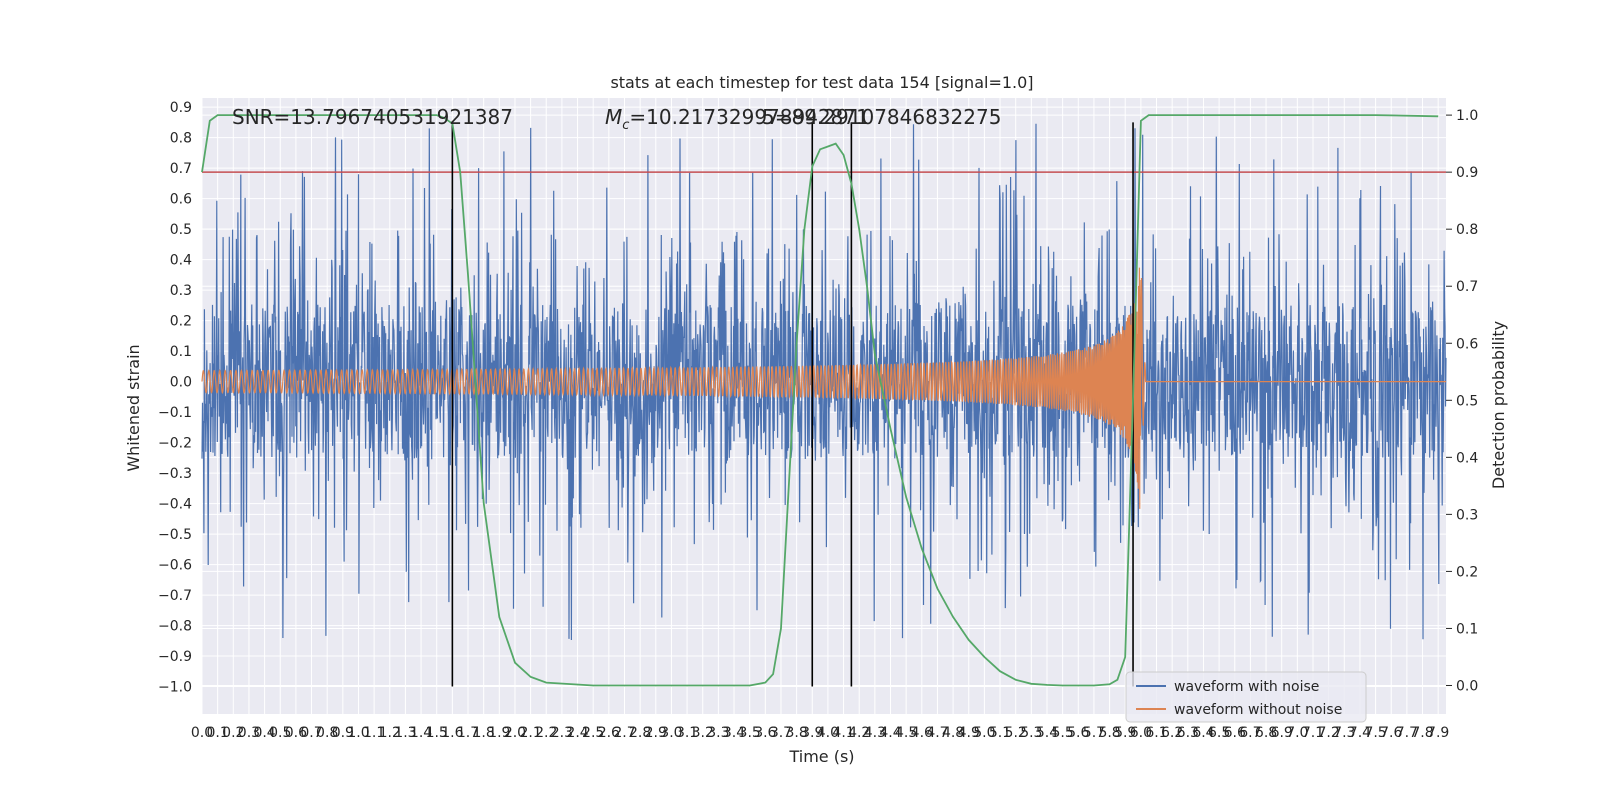  Describe the element at coordinates (1188, 733) in the screenshot. I see `x-tick-label: 6.3` at that location.